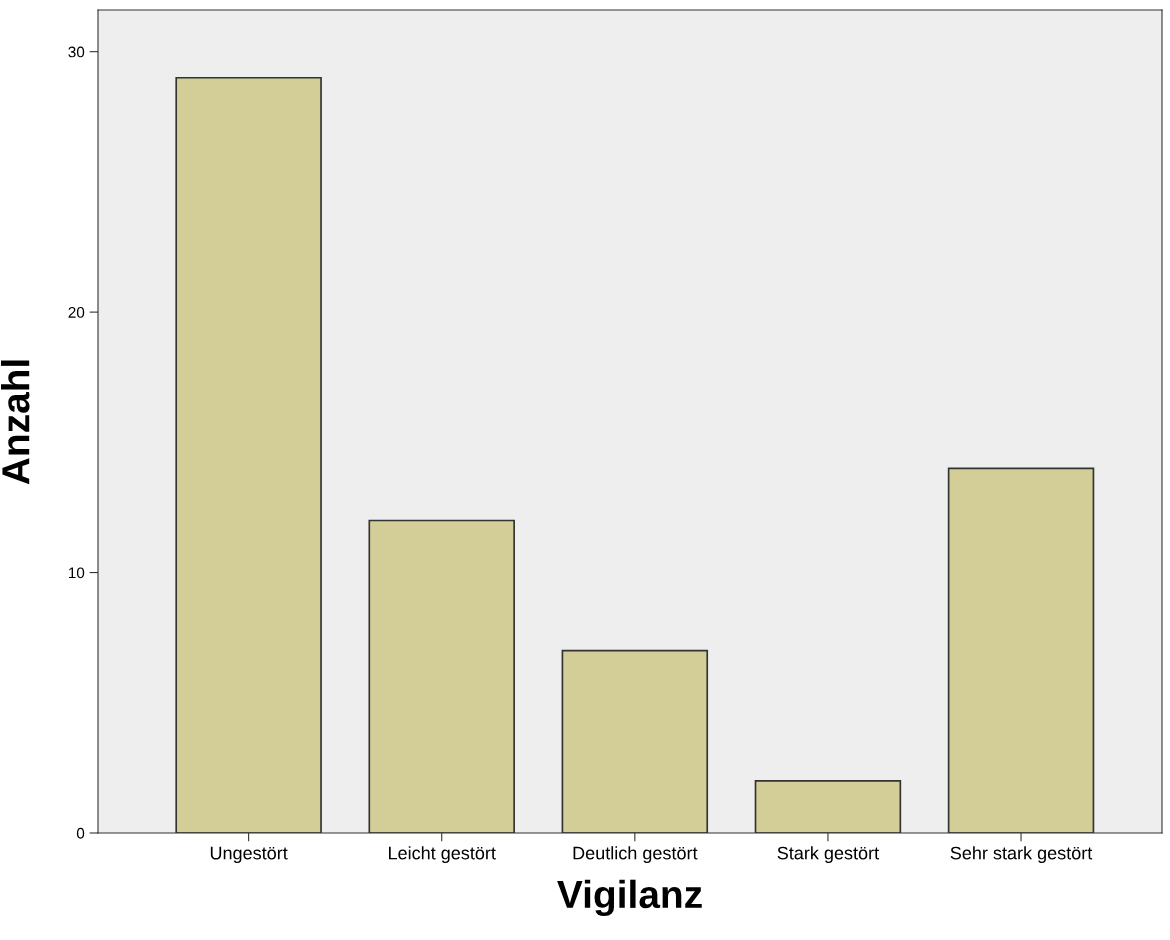 Image resolution: width=1170 pixels, height=940 pixels. I want to click on y-tick-label: 20, so click(76, 312).